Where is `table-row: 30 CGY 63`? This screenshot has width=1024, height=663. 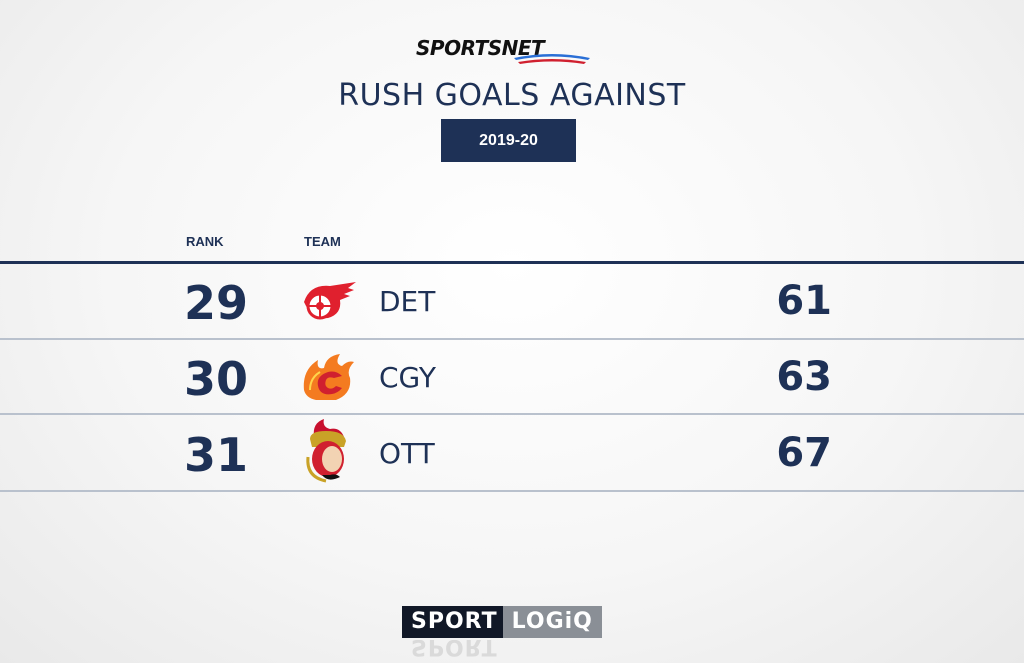
table-row: 30 CGY 63 is located at coordinates (512, 377).